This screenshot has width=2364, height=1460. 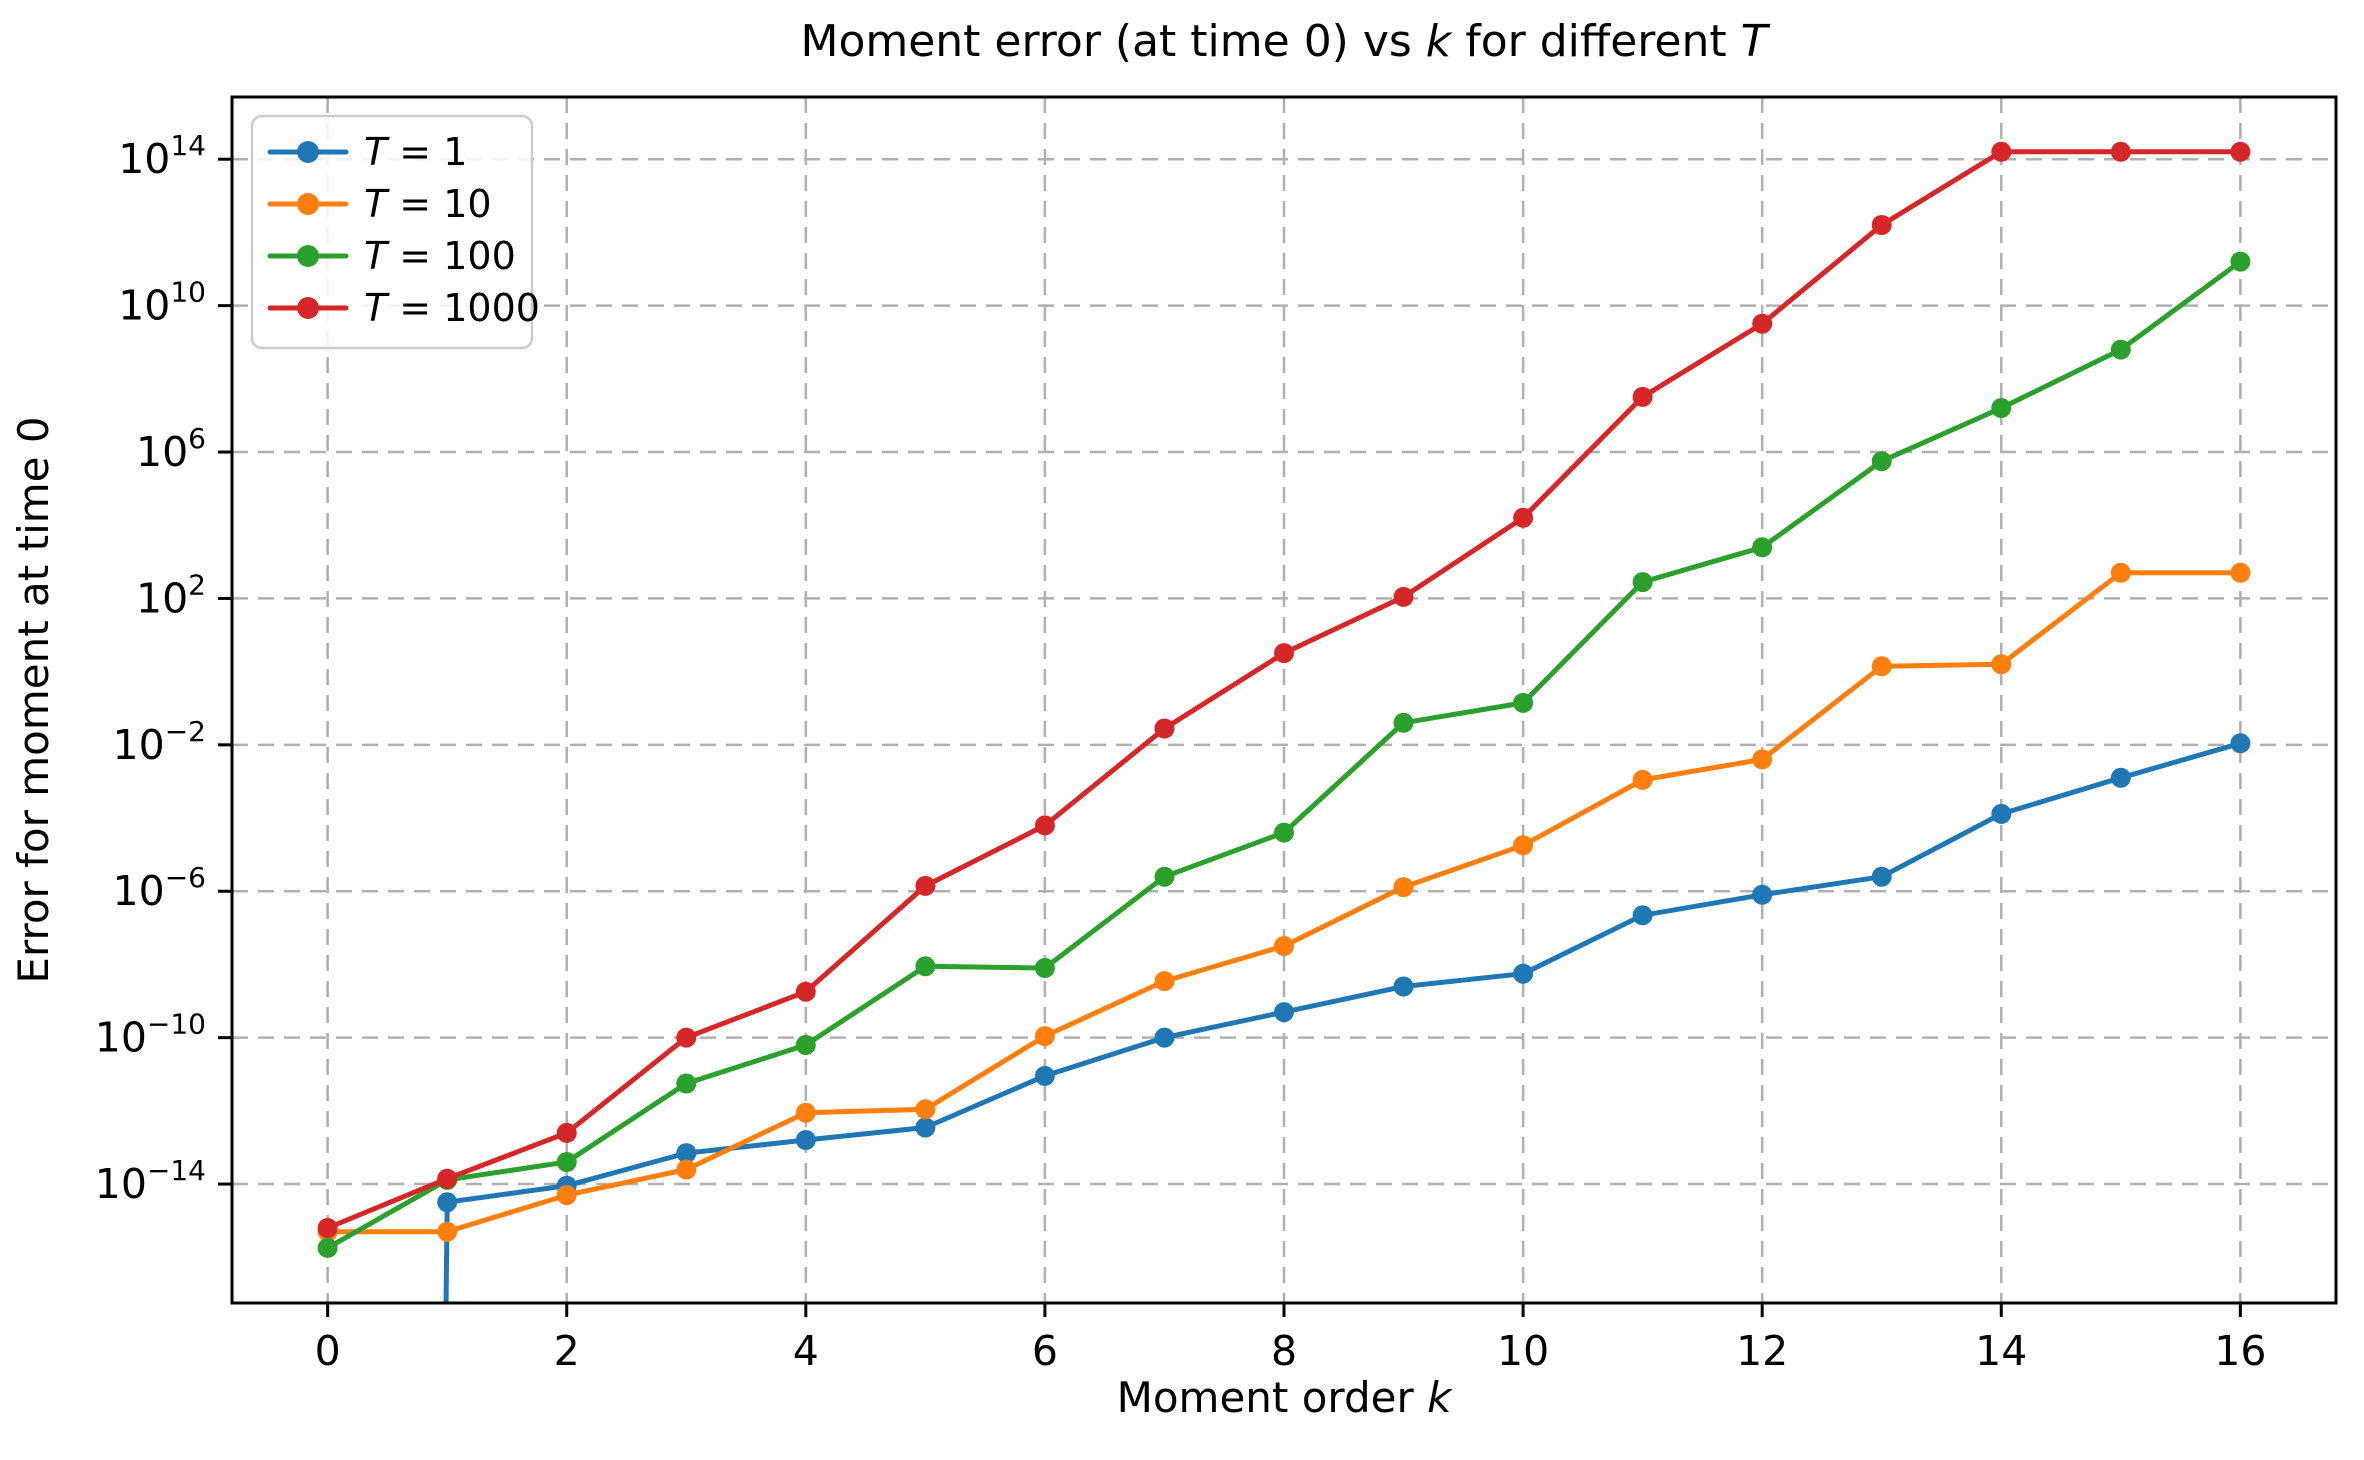 I want to click on x-tick-label-4: 4, so click(x=806, y=1351).